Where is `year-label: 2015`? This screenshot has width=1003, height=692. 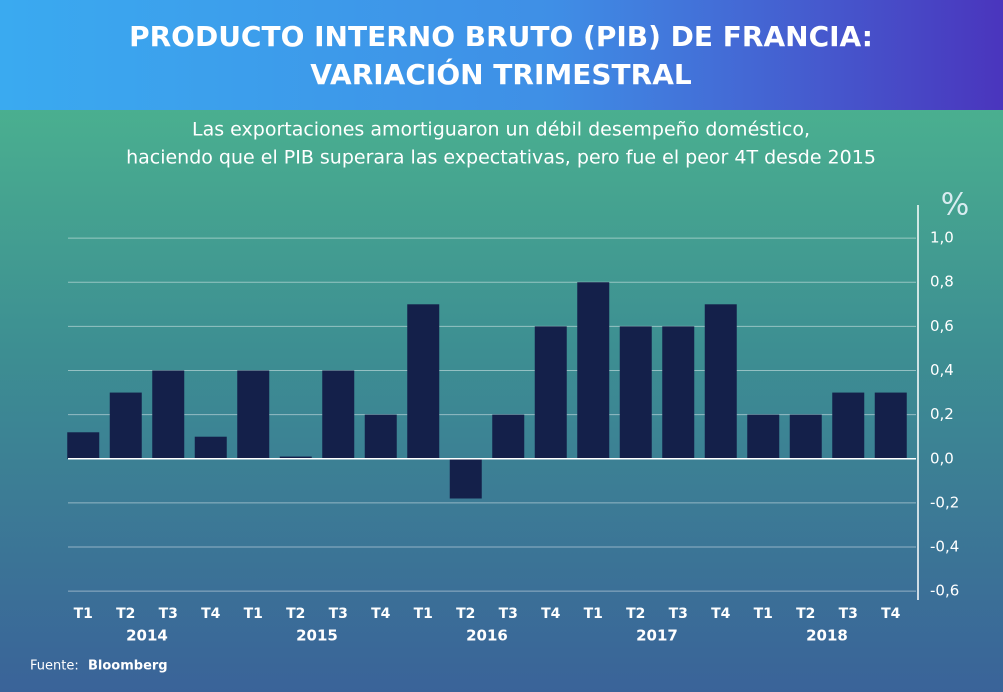
year-label: 2015 is located at coordinates (317, 636).